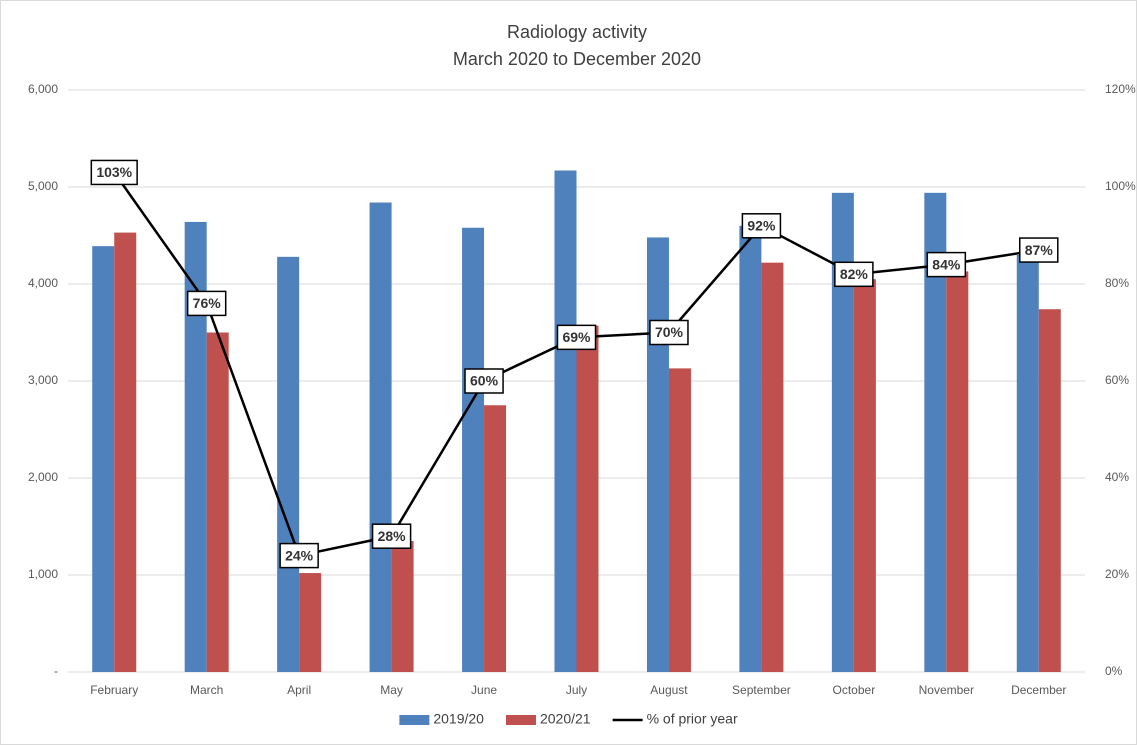 The image size is (1137, 745). Describe the element at coordinates (43, 283) in the screenshot. I see `y-tick-label: 4,000` at that location.